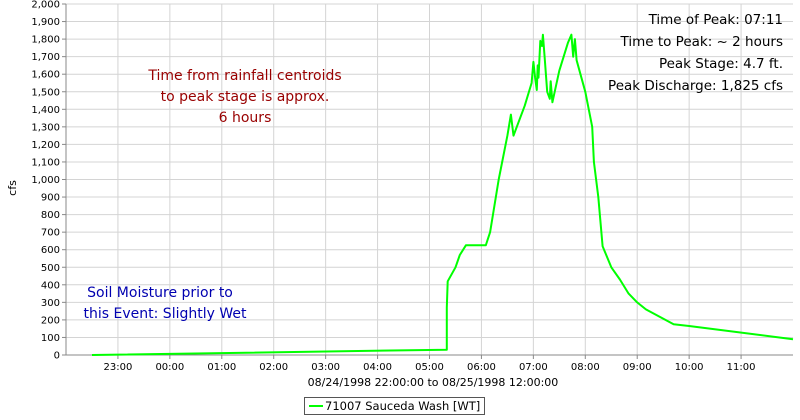  I want to click on x-tick-label: 23:00, so click(118, 367).